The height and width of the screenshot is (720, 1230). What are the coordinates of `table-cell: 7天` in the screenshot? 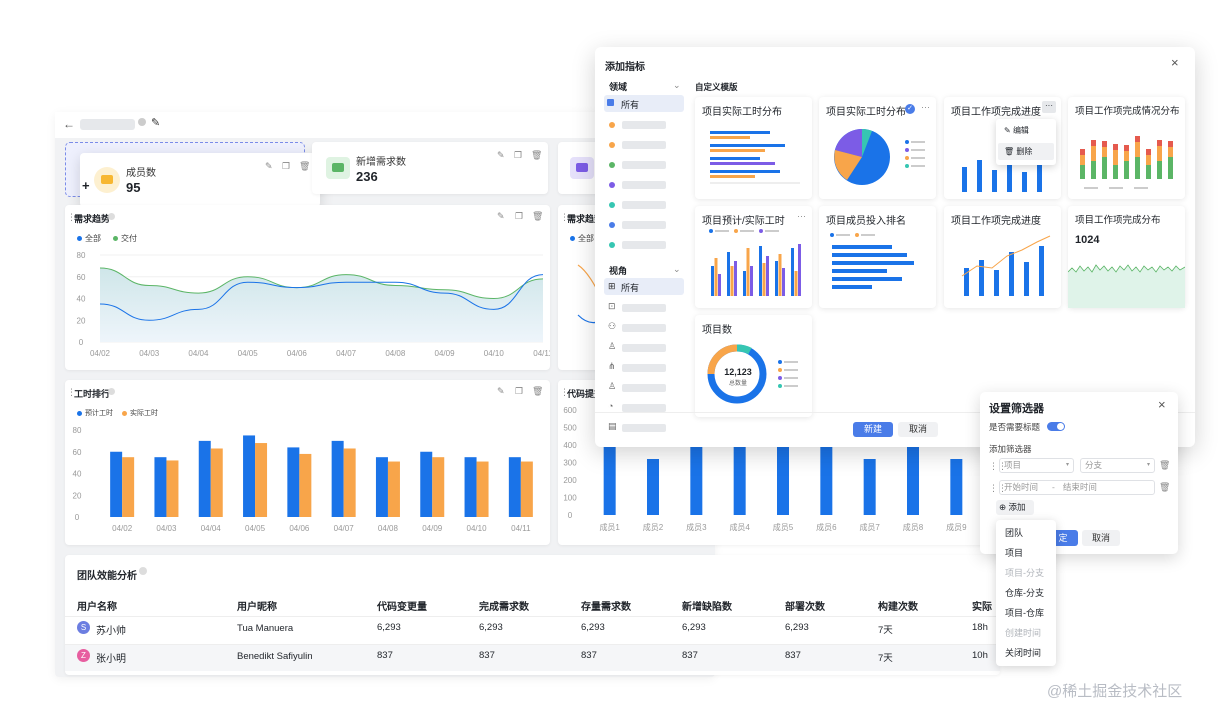 It's located at (885, 630).